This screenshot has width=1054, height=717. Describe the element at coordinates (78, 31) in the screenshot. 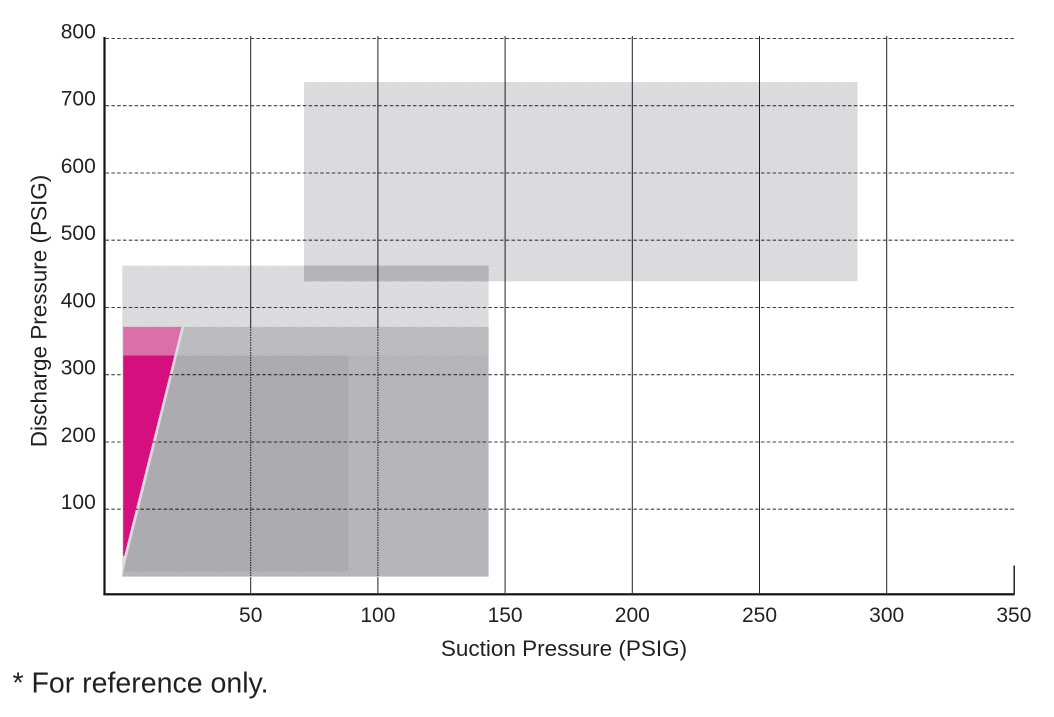

I see `svg-text: 800` at that location.